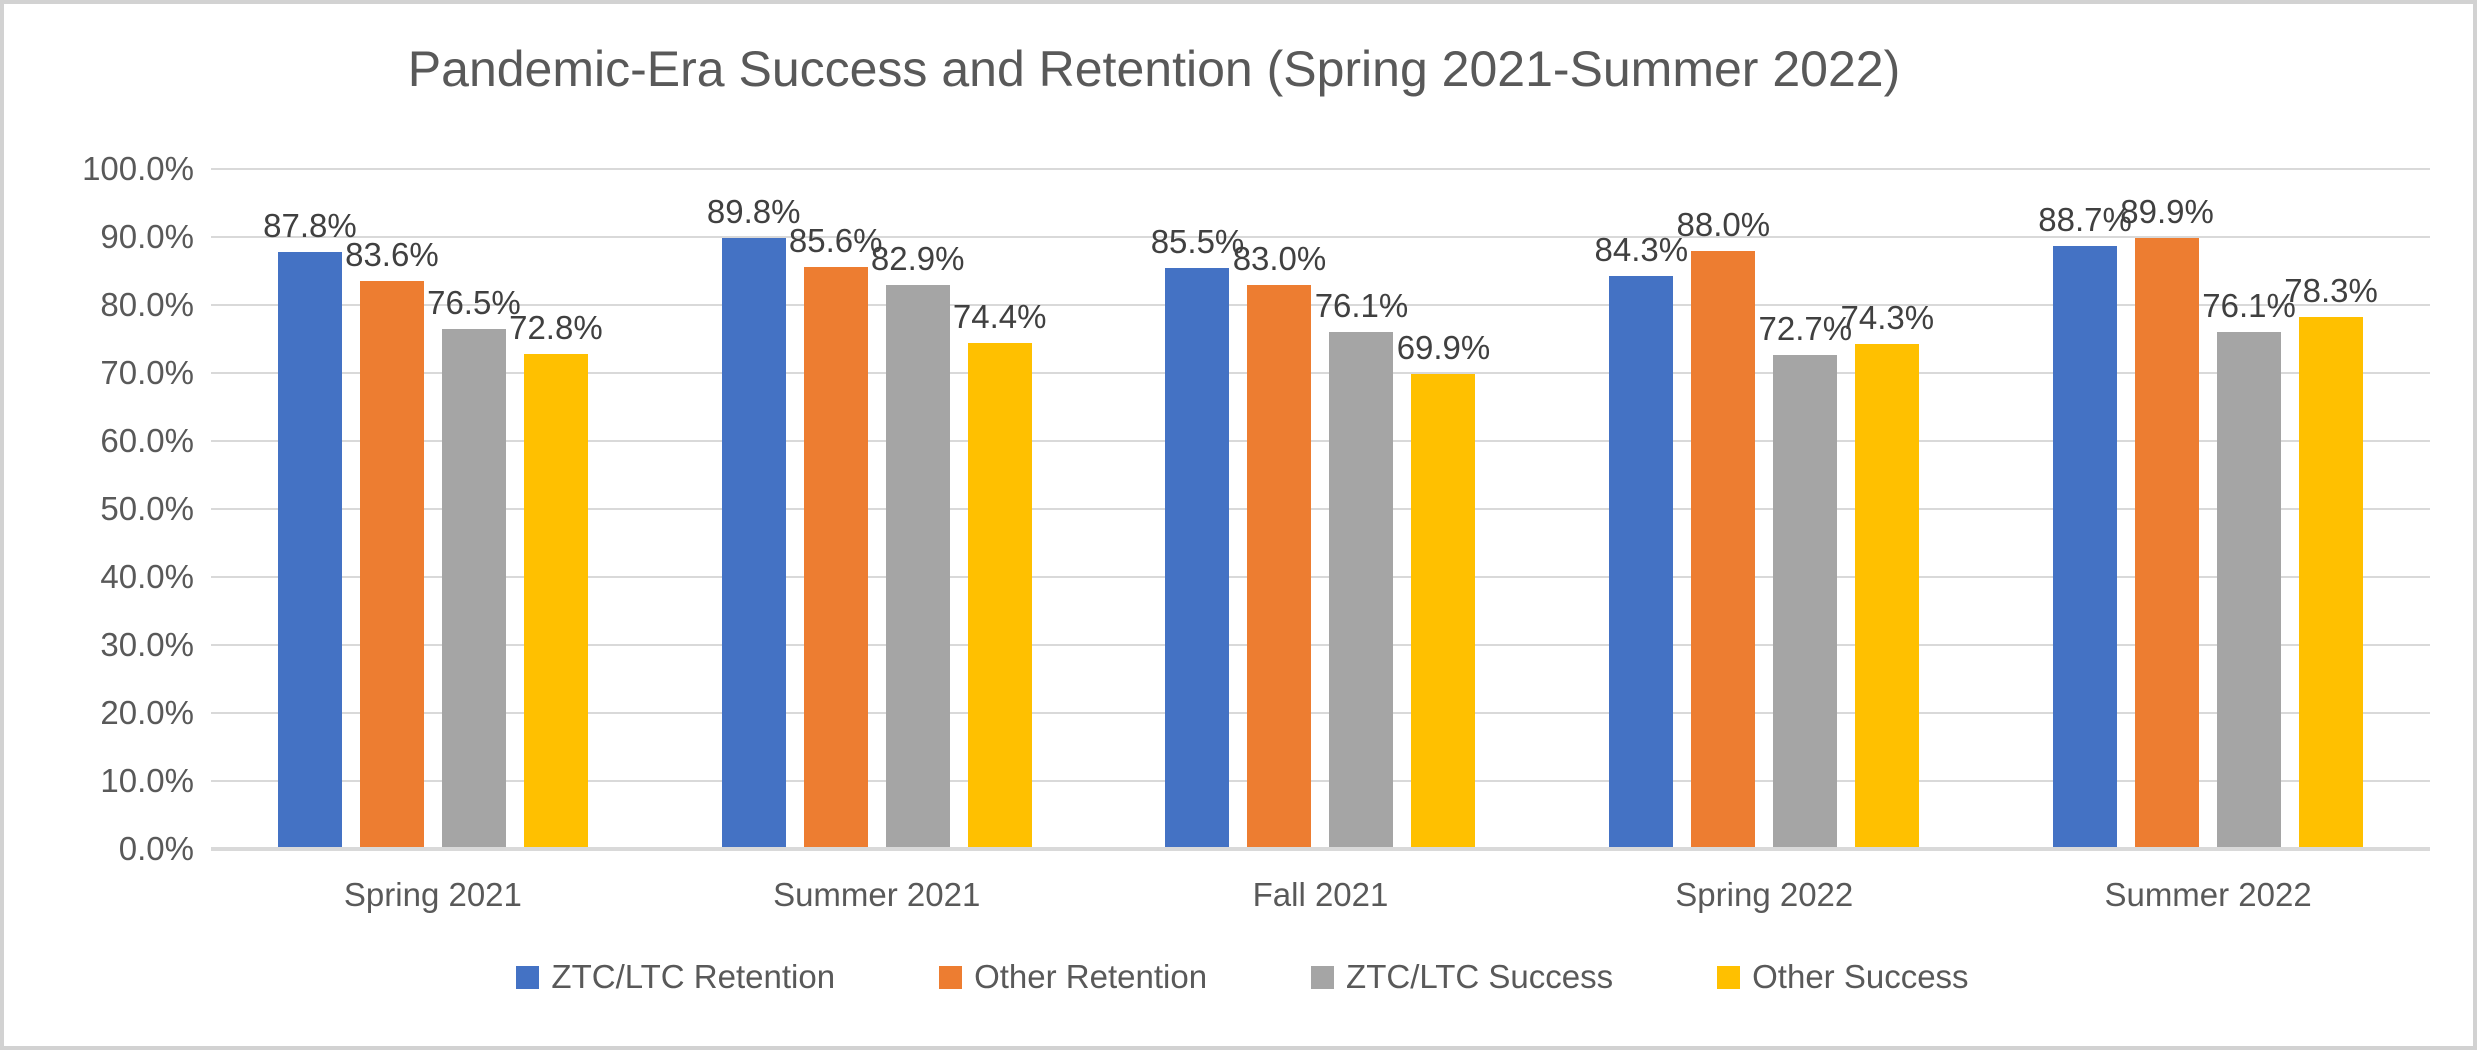 The width and height of the screenshot is (2477, 1050). Describe the element at coordinates (1443, 347) in the screenshot. I see `data-label-other-success-fall-2021: 69.9%` at that location.